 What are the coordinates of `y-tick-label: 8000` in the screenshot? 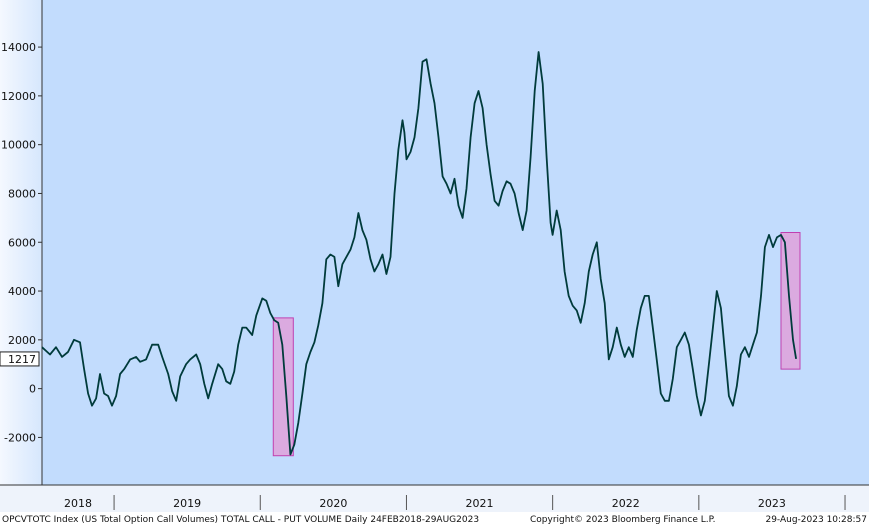 It's located at (22, 193).